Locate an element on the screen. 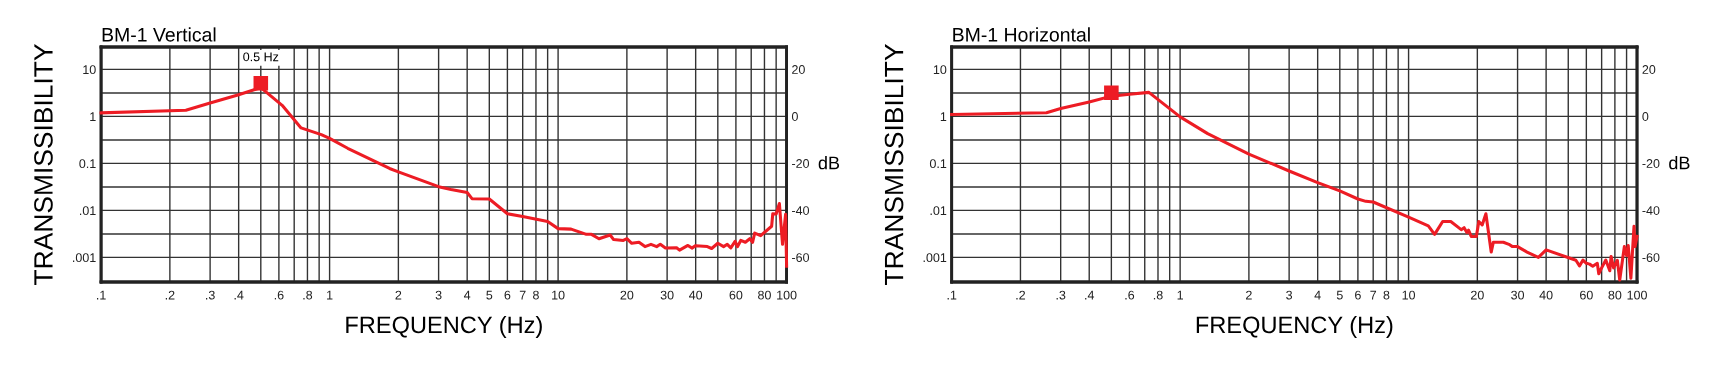 The width and height of the screenshot is (1725, 366). chart-title: BM-1 Vertical is located at coordinates (159, 34).